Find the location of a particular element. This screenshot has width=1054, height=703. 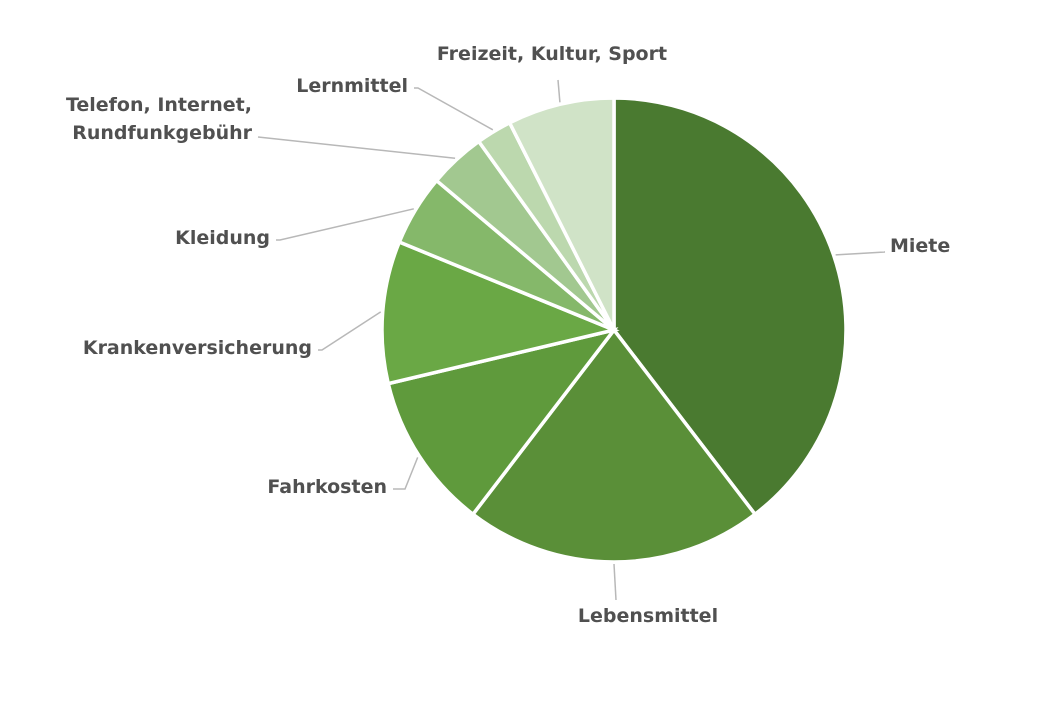

slice-lebensmittel is located at coordinates (614, 445).